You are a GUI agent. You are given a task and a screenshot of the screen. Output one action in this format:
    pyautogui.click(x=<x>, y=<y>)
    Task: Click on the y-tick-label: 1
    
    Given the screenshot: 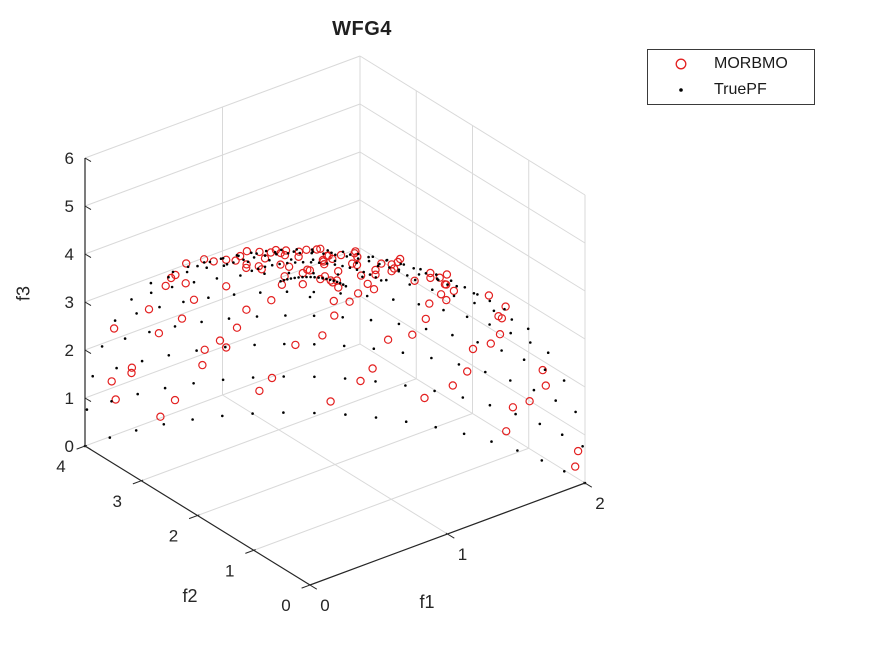 What is the action you would take?
    pyautogui.click(x=229, y=570)
    